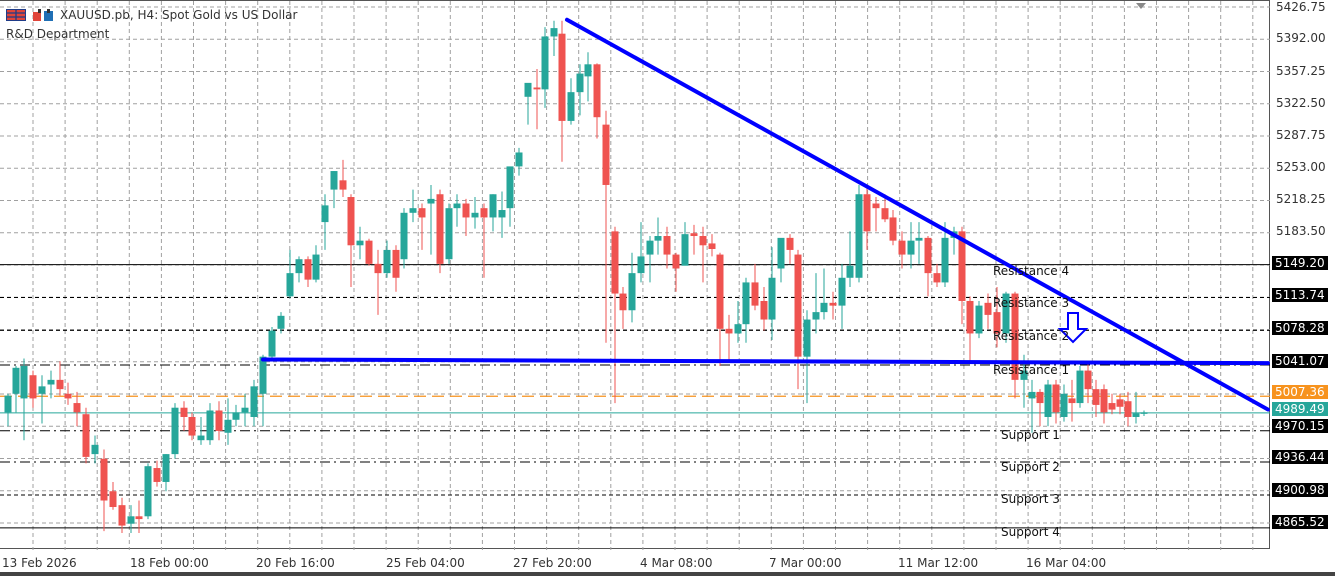  I want to click on chart-header: XAUUSD.pb, H4: Spot Gold vs US Dollar, so click(151, 15).